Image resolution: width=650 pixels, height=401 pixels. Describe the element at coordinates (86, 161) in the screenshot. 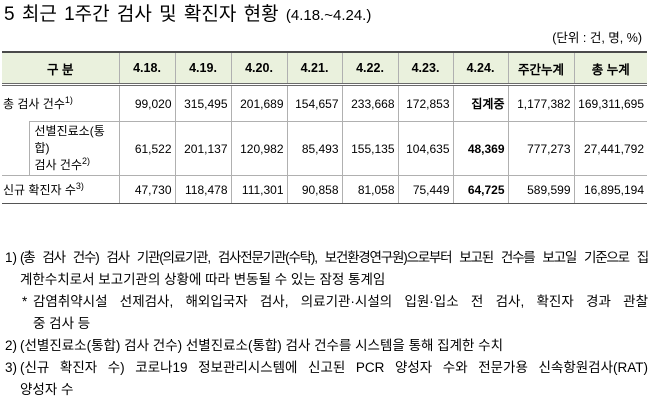

I see `footnote-ref: 2)` at that location.